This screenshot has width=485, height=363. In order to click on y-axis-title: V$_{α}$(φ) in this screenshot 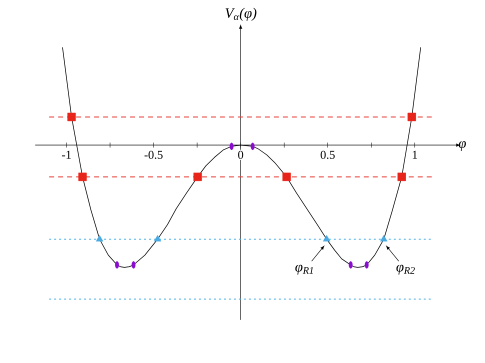, I will do `click(241, 14)`.